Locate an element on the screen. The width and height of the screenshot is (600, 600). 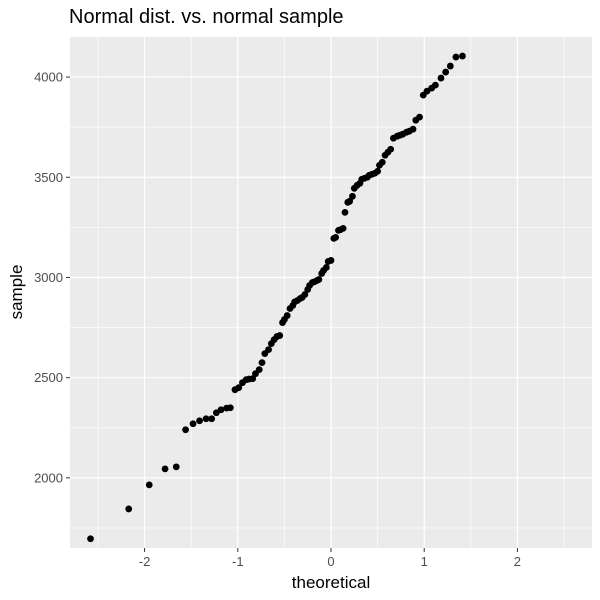
x-tick-label: -2 is located at coordinates (145, 561).